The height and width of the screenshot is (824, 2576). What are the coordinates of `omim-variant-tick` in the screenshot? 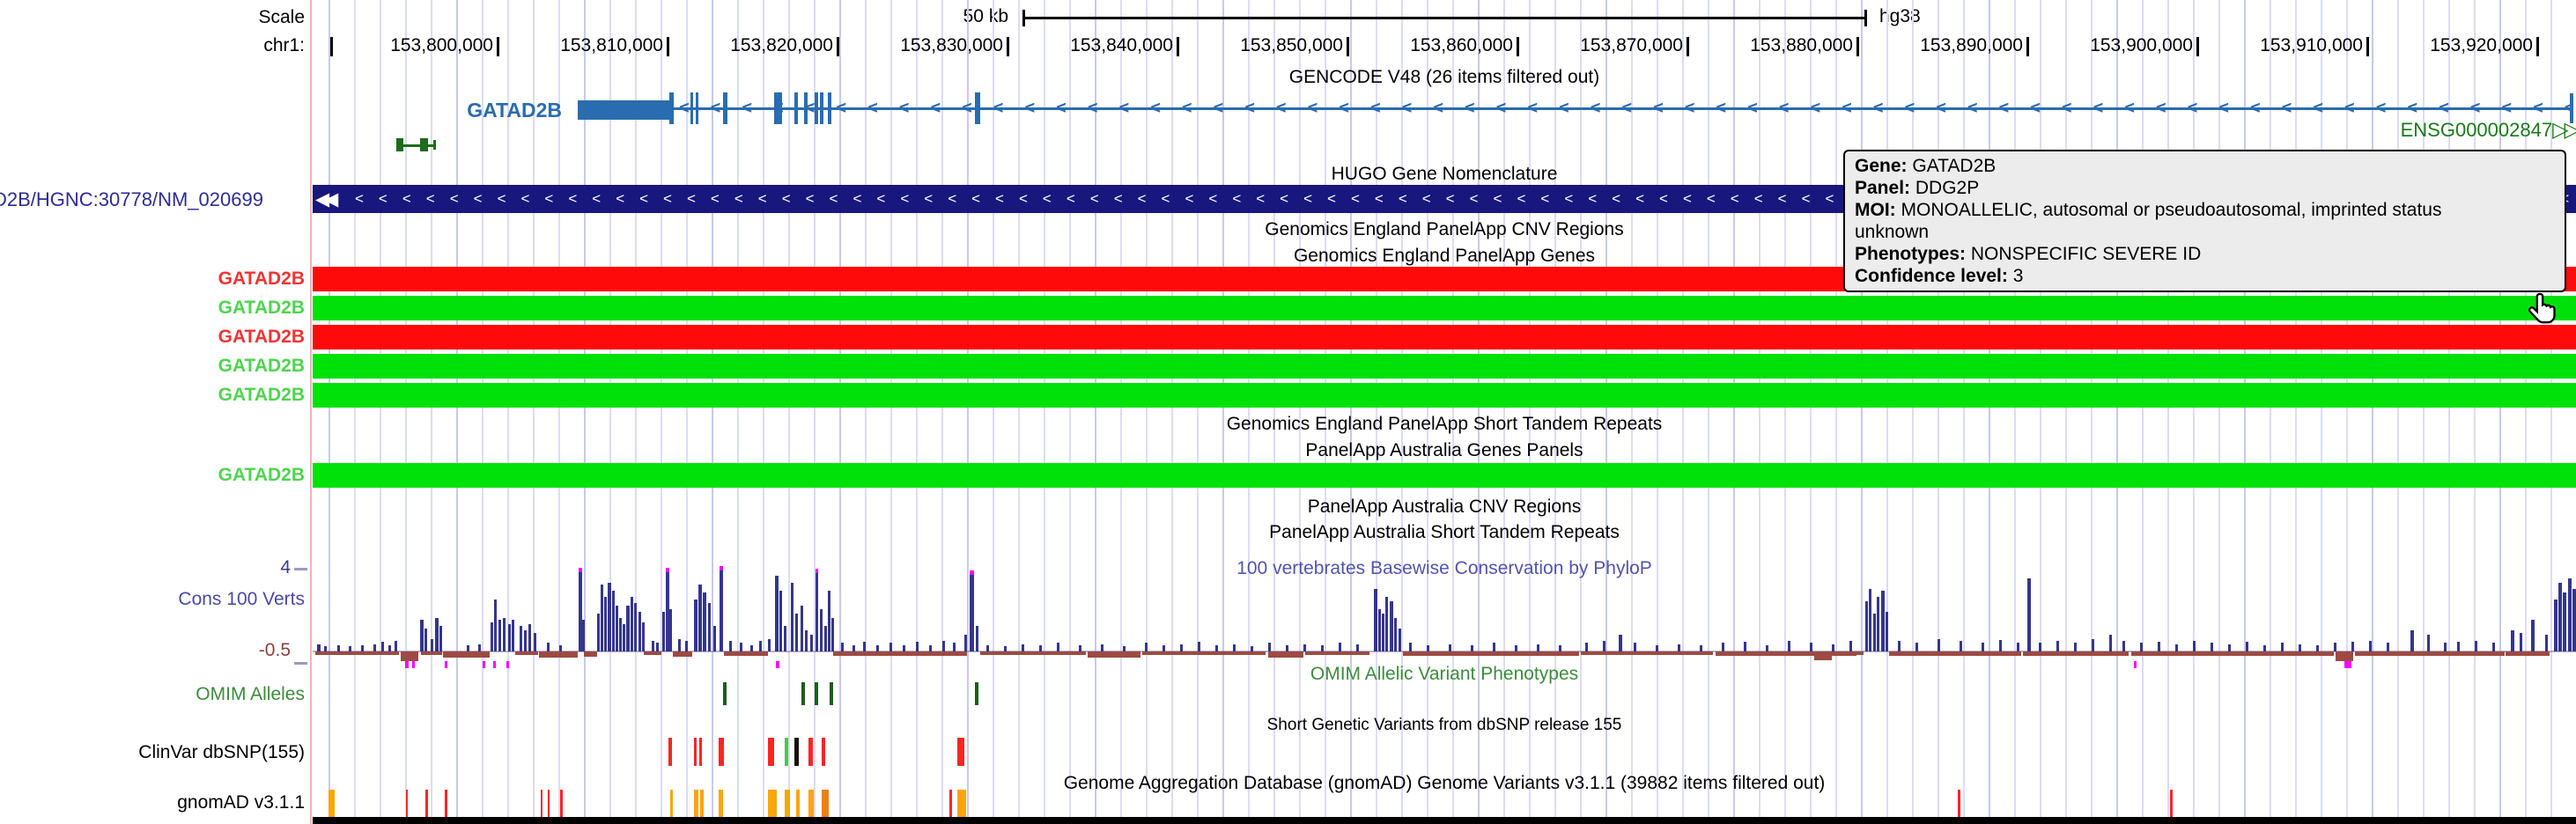 It's located at (816, 693).